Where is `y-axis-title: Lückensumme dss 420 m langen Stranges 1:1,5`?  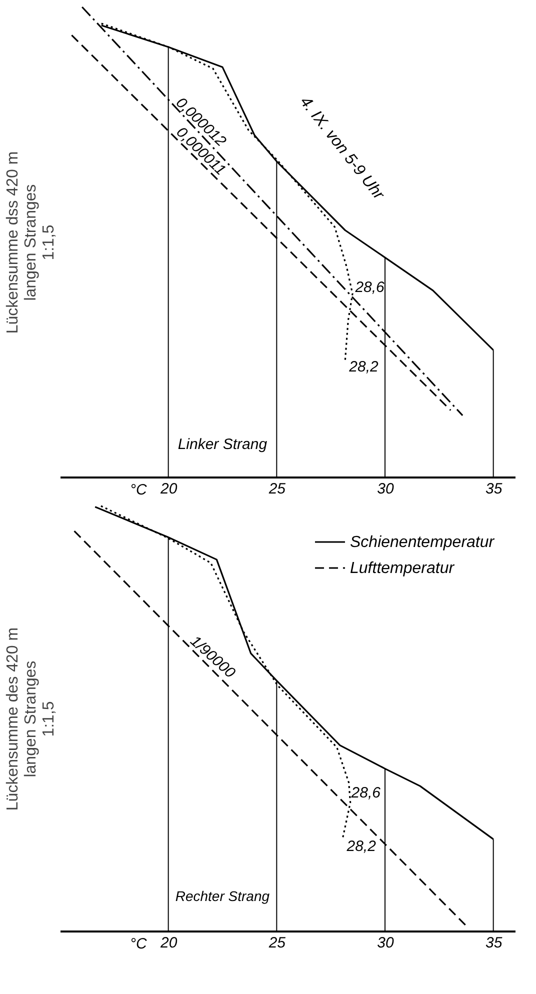
y-axis-title: Lückensumme dss 420 m langen Stranges 1:1,5 is located at coordinates (31, 242).